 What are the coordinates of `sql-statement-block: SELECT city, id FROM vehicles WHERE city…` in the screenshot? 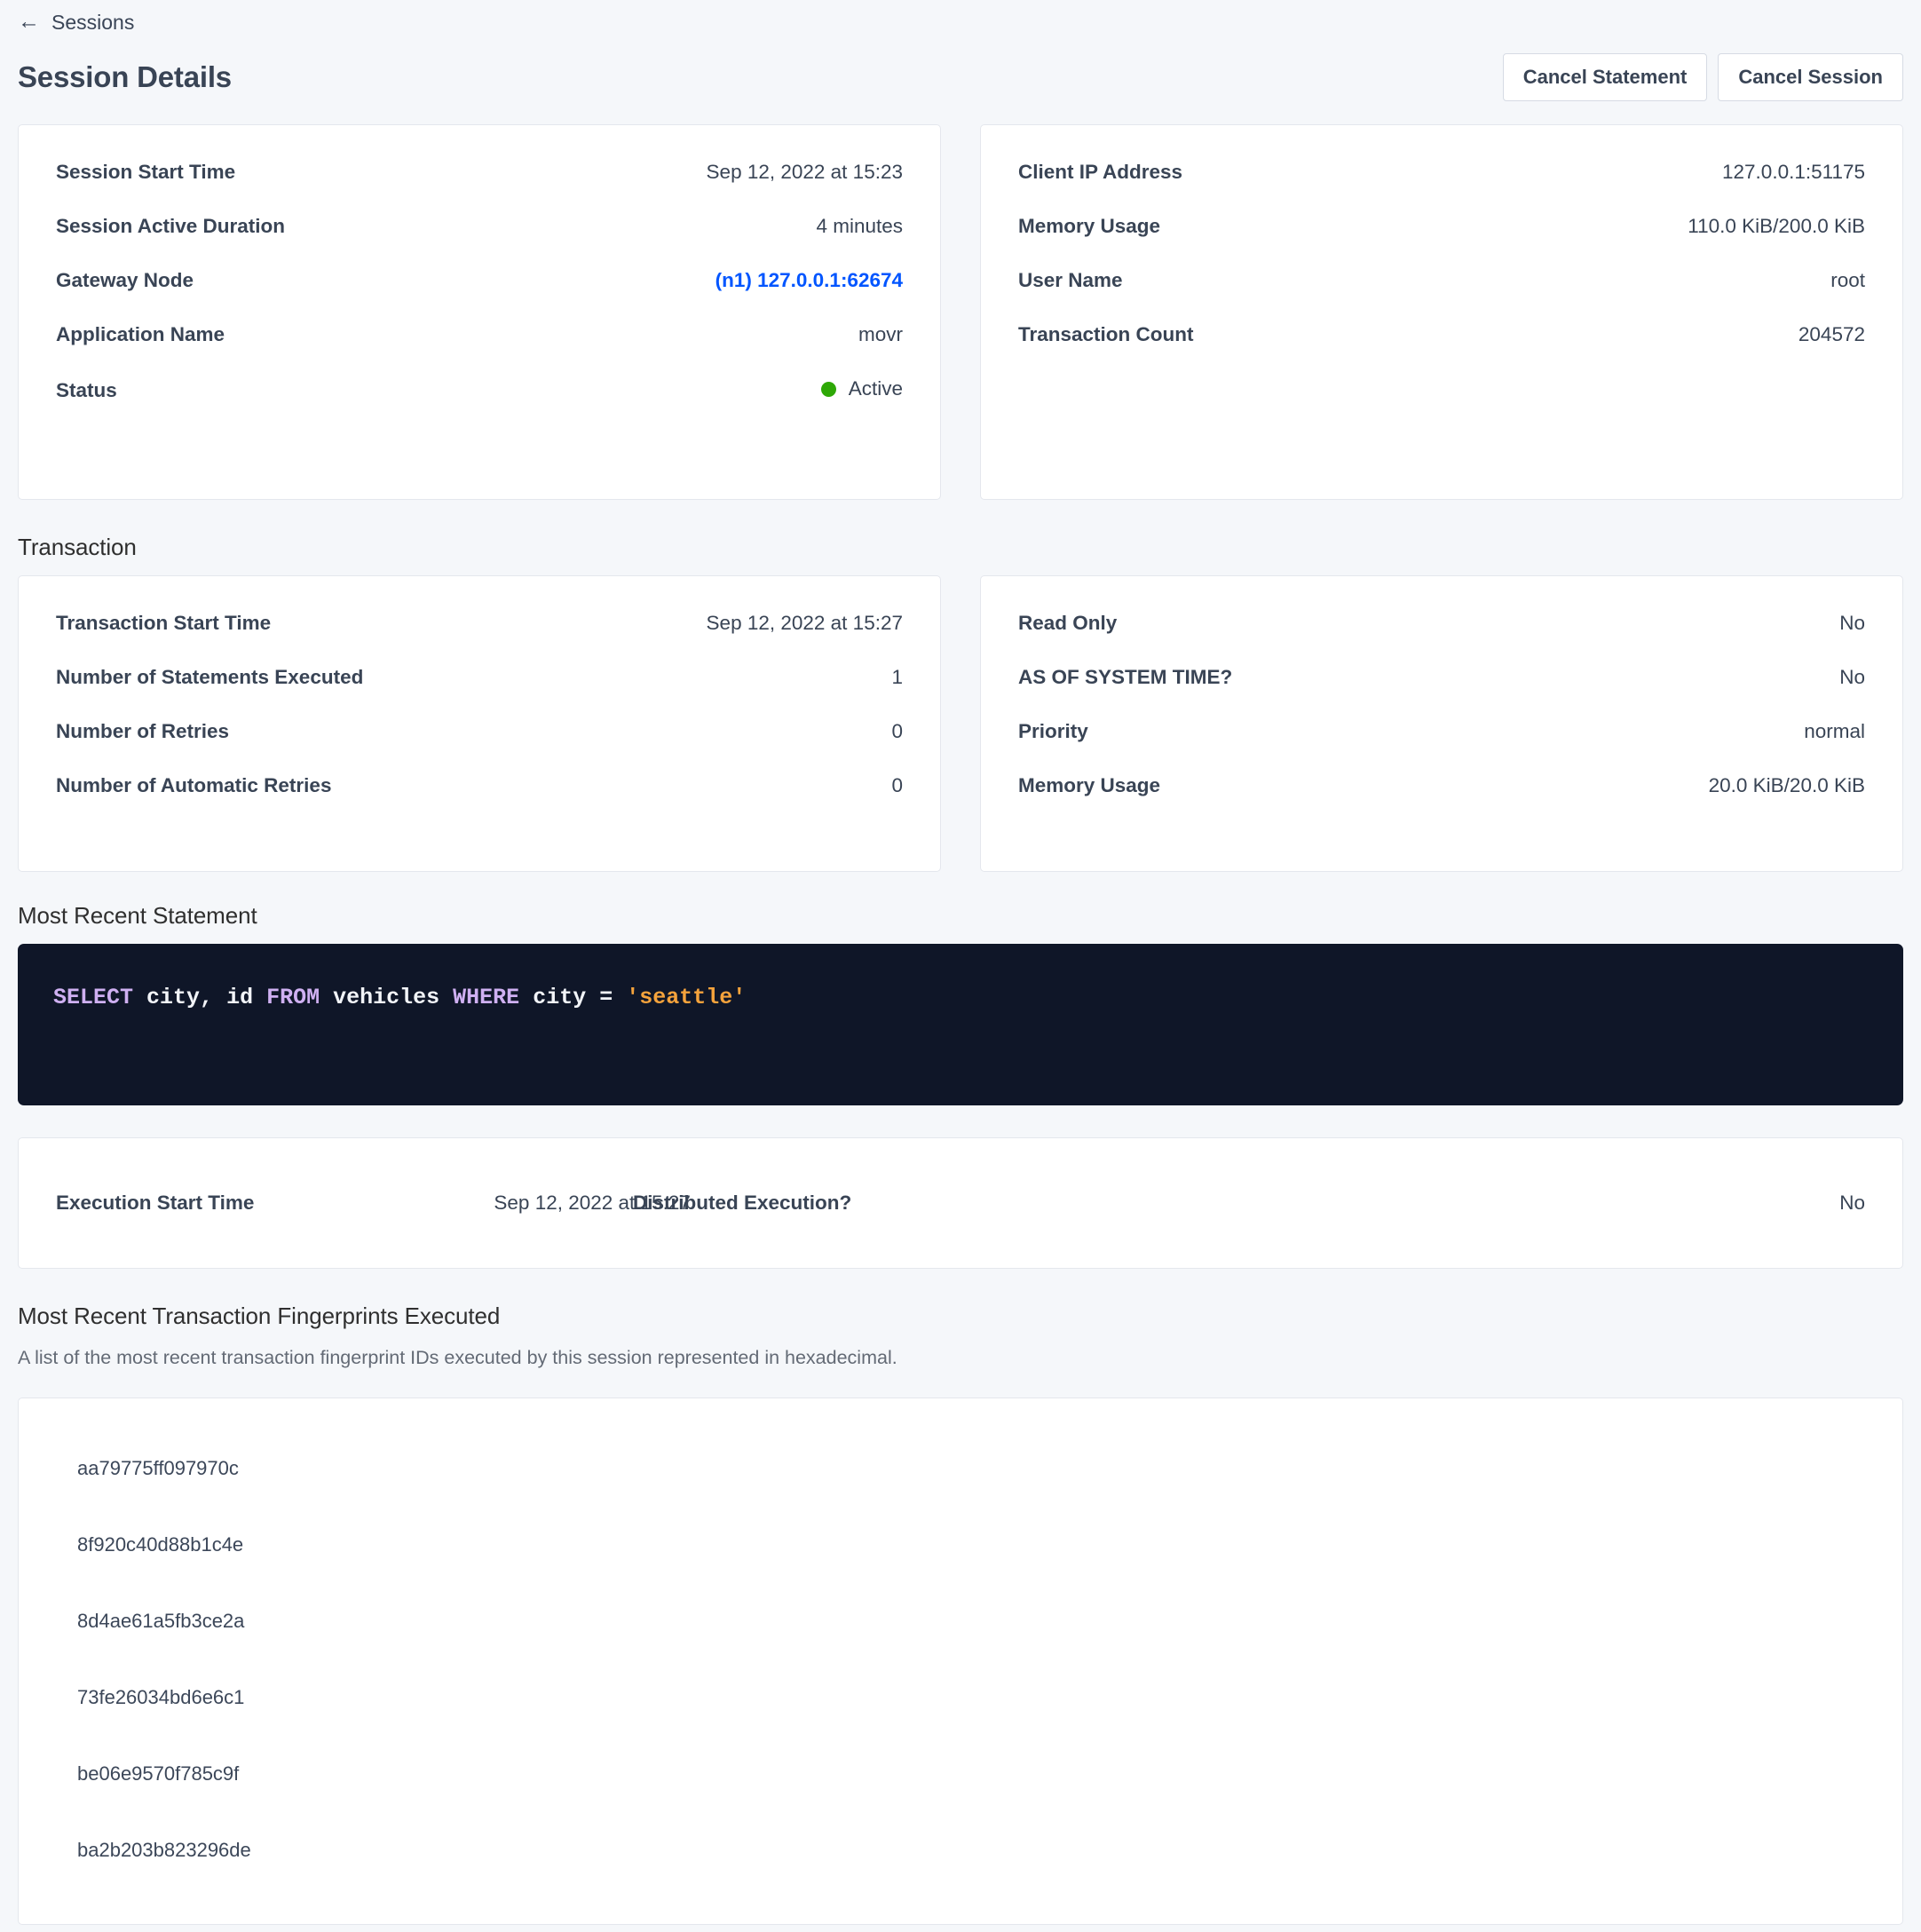 It's located at (960, 1024).